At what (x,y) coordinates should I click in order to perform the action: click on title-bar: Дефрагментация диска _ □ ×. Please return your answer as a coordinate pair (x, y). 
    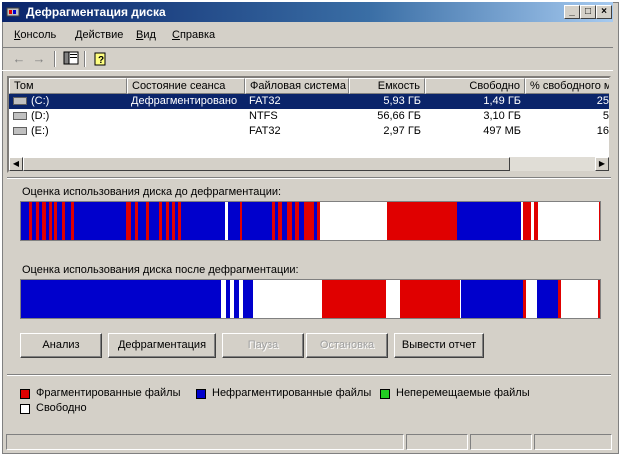
    Looking at the image, I should click on (307, 12).